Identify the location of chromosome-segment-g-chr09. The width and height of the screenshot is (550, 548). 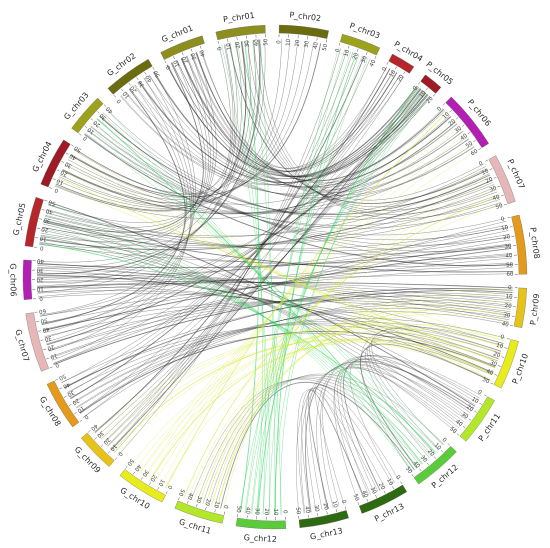
(98, 449).